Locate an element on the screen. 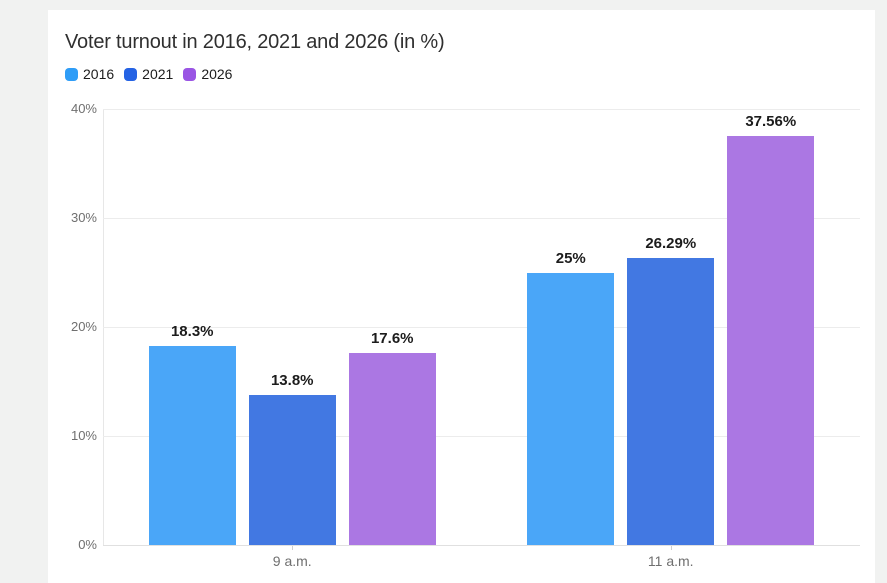 This screenshot has width=887, height=583. legend-label: 2016 is located at coordinates (99, 74).